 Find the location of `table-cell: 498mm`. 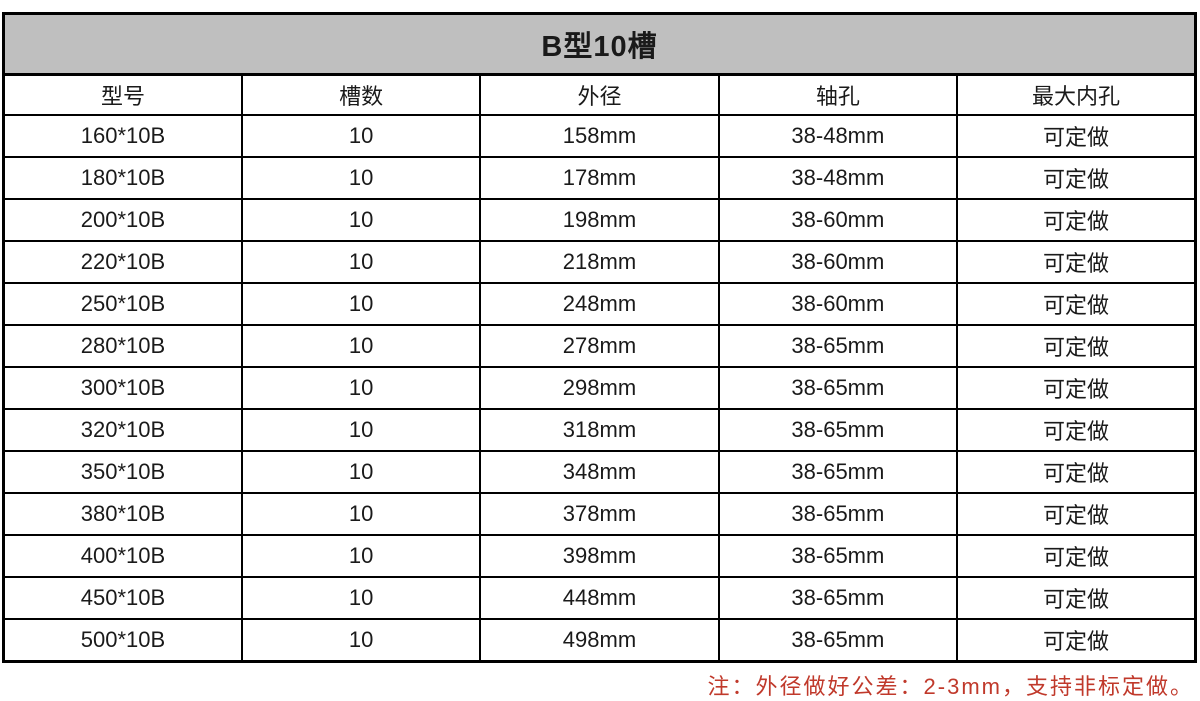

table-cell: 498mm is located at coordinates (599, 640).